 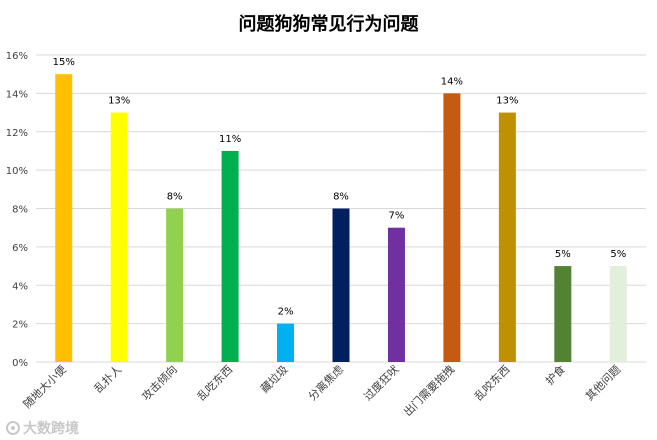 What do you see at coordinates (452, 81) in the screenshot?
I see `data-label: 14%` at bounding box center [452, 81].